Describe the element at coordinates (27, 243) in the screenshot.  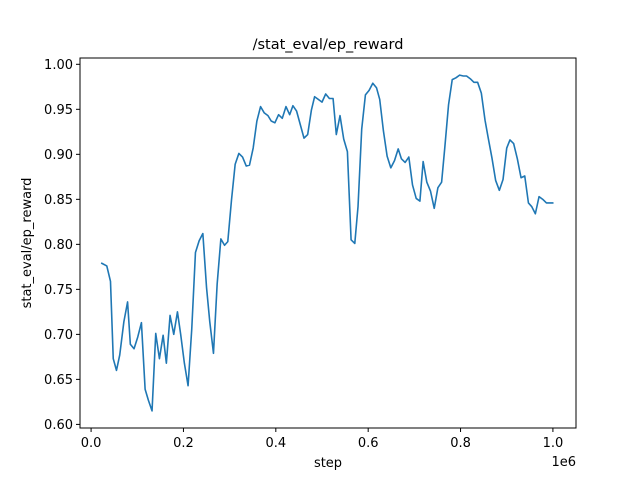
I see `y-axis-label: stat_eval/ep_reward` at that location.